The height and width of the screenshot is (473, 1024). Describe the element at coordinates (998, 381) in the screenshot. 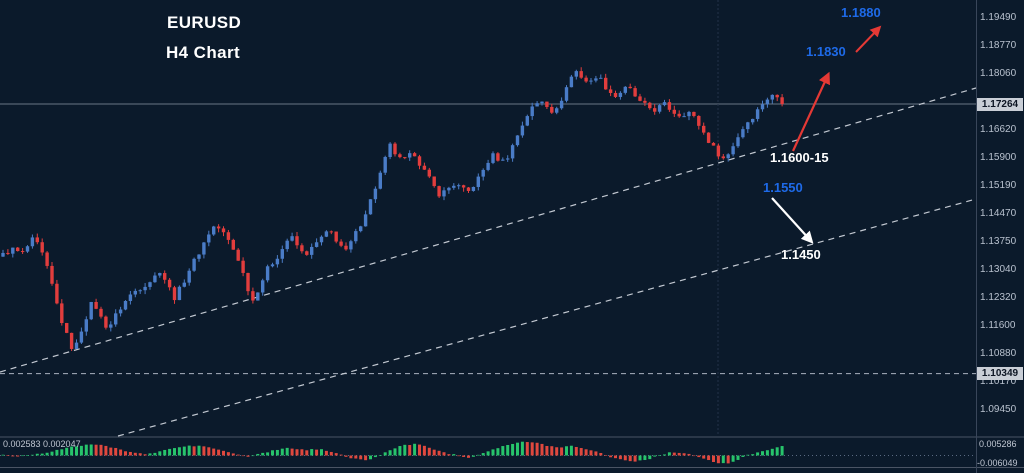

I see `price-axis-label: 1.10170` at that location.